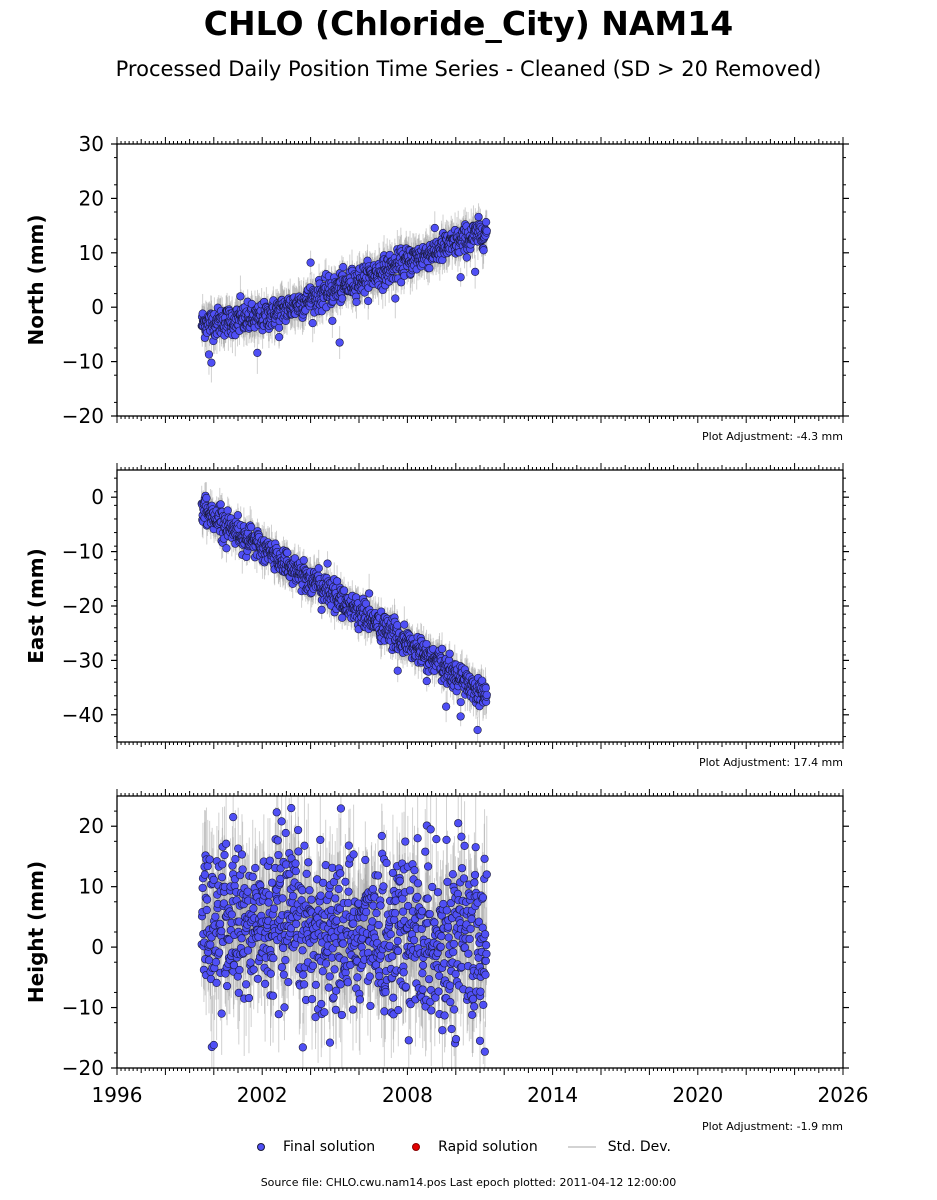 Image resolution: width=937 pixels, height=1200 pixels. I want to click on plot-adjustment-note: Plot Adjustment: 17.4 mm, so click(771, 762).